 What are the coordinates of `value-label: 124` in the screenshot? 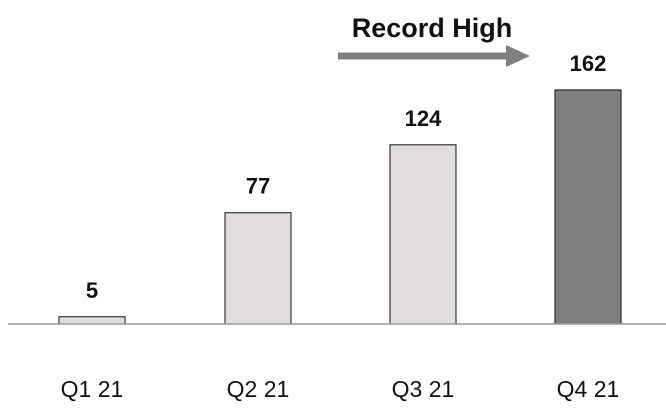 It's located at (423, 118).